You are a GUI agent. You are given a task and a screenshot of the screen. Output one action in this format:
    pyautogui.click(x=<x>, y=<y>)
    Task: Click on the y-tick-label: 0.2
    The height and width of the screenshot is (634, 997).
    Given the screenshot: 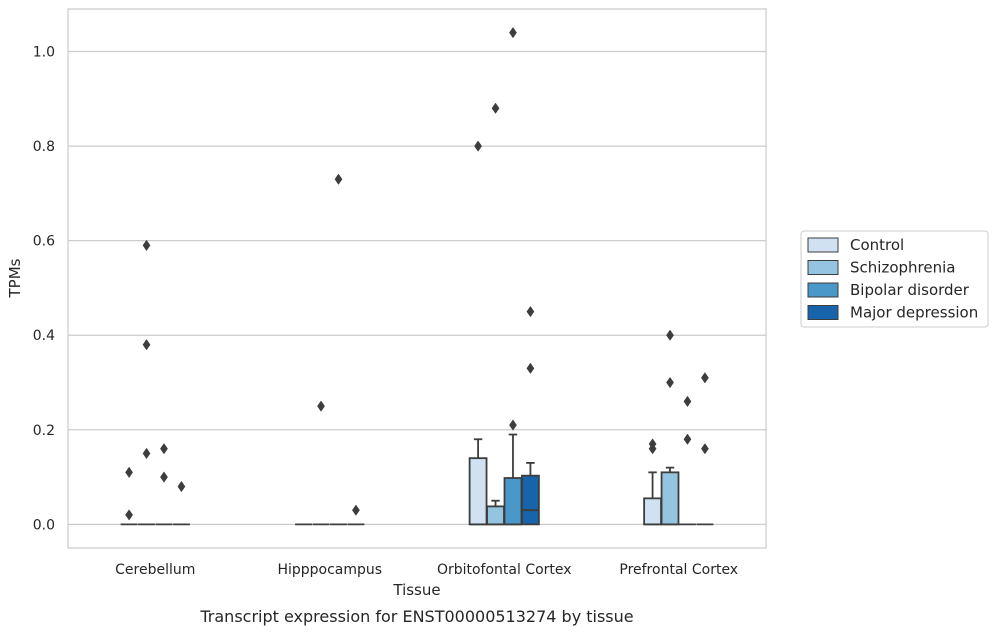 What is the action you would take?
    pyautogui.click(x=44, y=431)
    